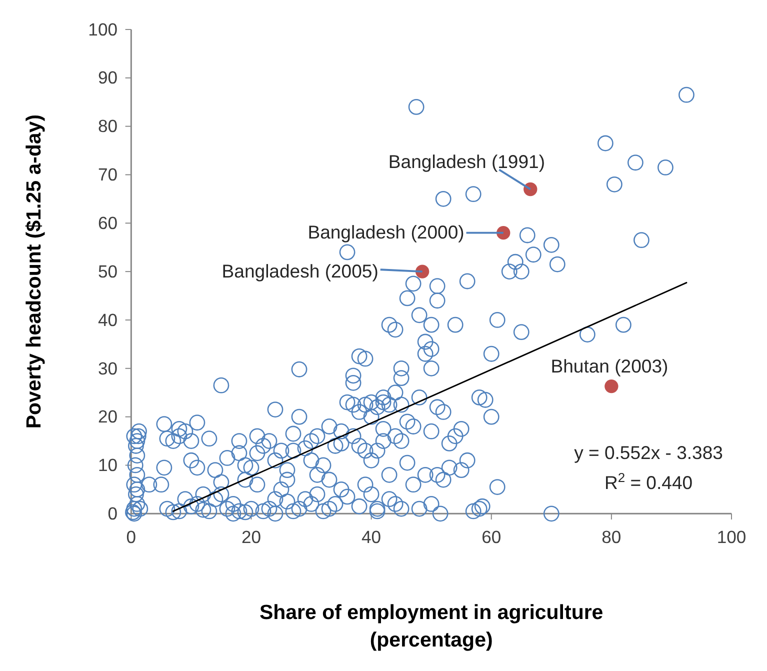 Image resolution: width=767 pixels, height=671 pixels. Describe the element at coordinates (372, 536) in the screenshot. I see `x-tick-label: 40` at that location.